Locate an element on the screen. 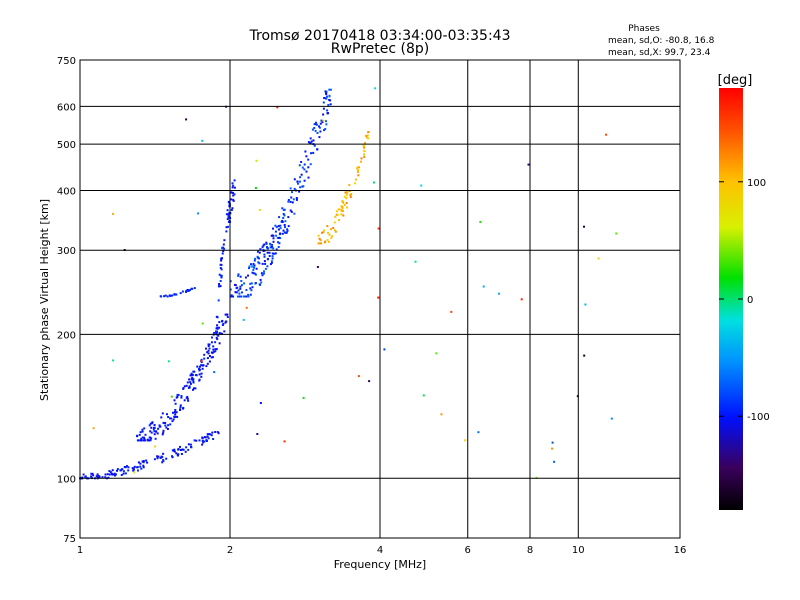 The height and width of the screenshot is (600, 800). chart-title: Tromsø 20170418 03:34:00-03:35:43 is located at coordinates (380, 36).